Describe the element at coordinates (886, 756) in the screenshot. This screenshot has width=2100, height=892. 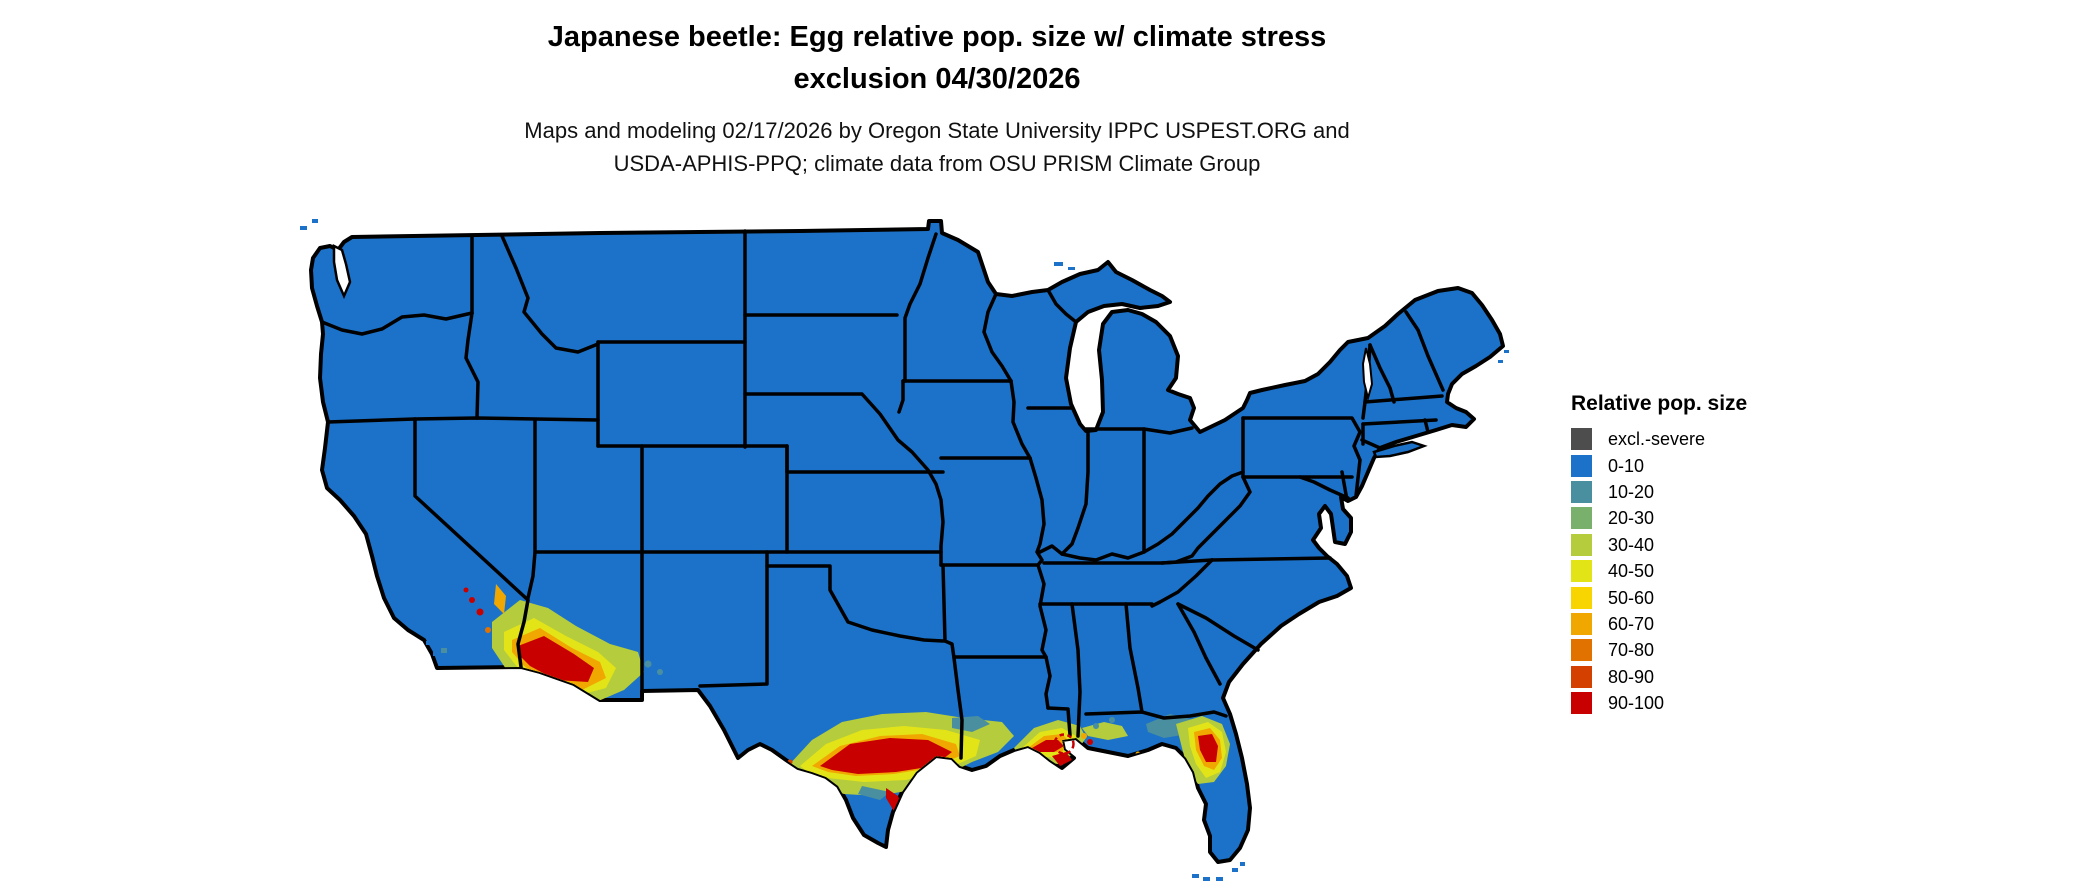
I see `hotspot-texas-red` at that location.